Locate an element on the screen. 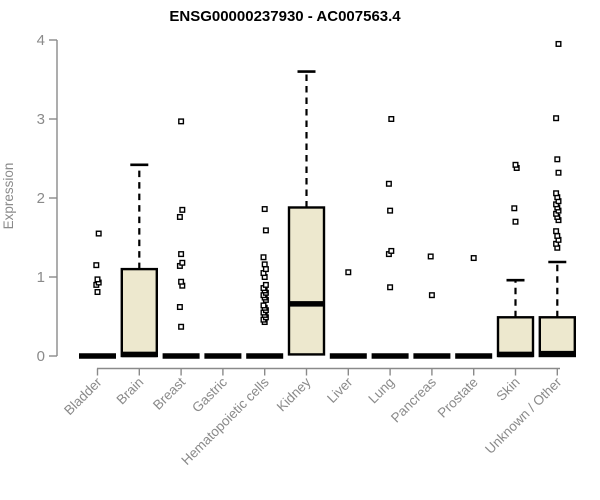  y-axis-label: Expression is located at coordinates (8, 196).